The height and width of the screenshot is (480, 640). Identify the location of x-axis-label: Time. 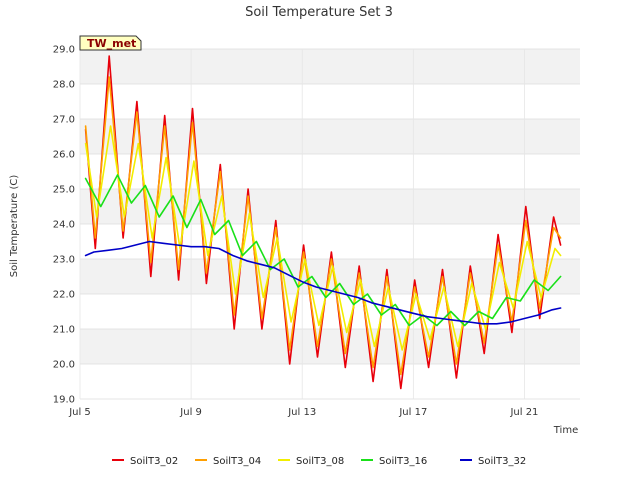
(565, 430).